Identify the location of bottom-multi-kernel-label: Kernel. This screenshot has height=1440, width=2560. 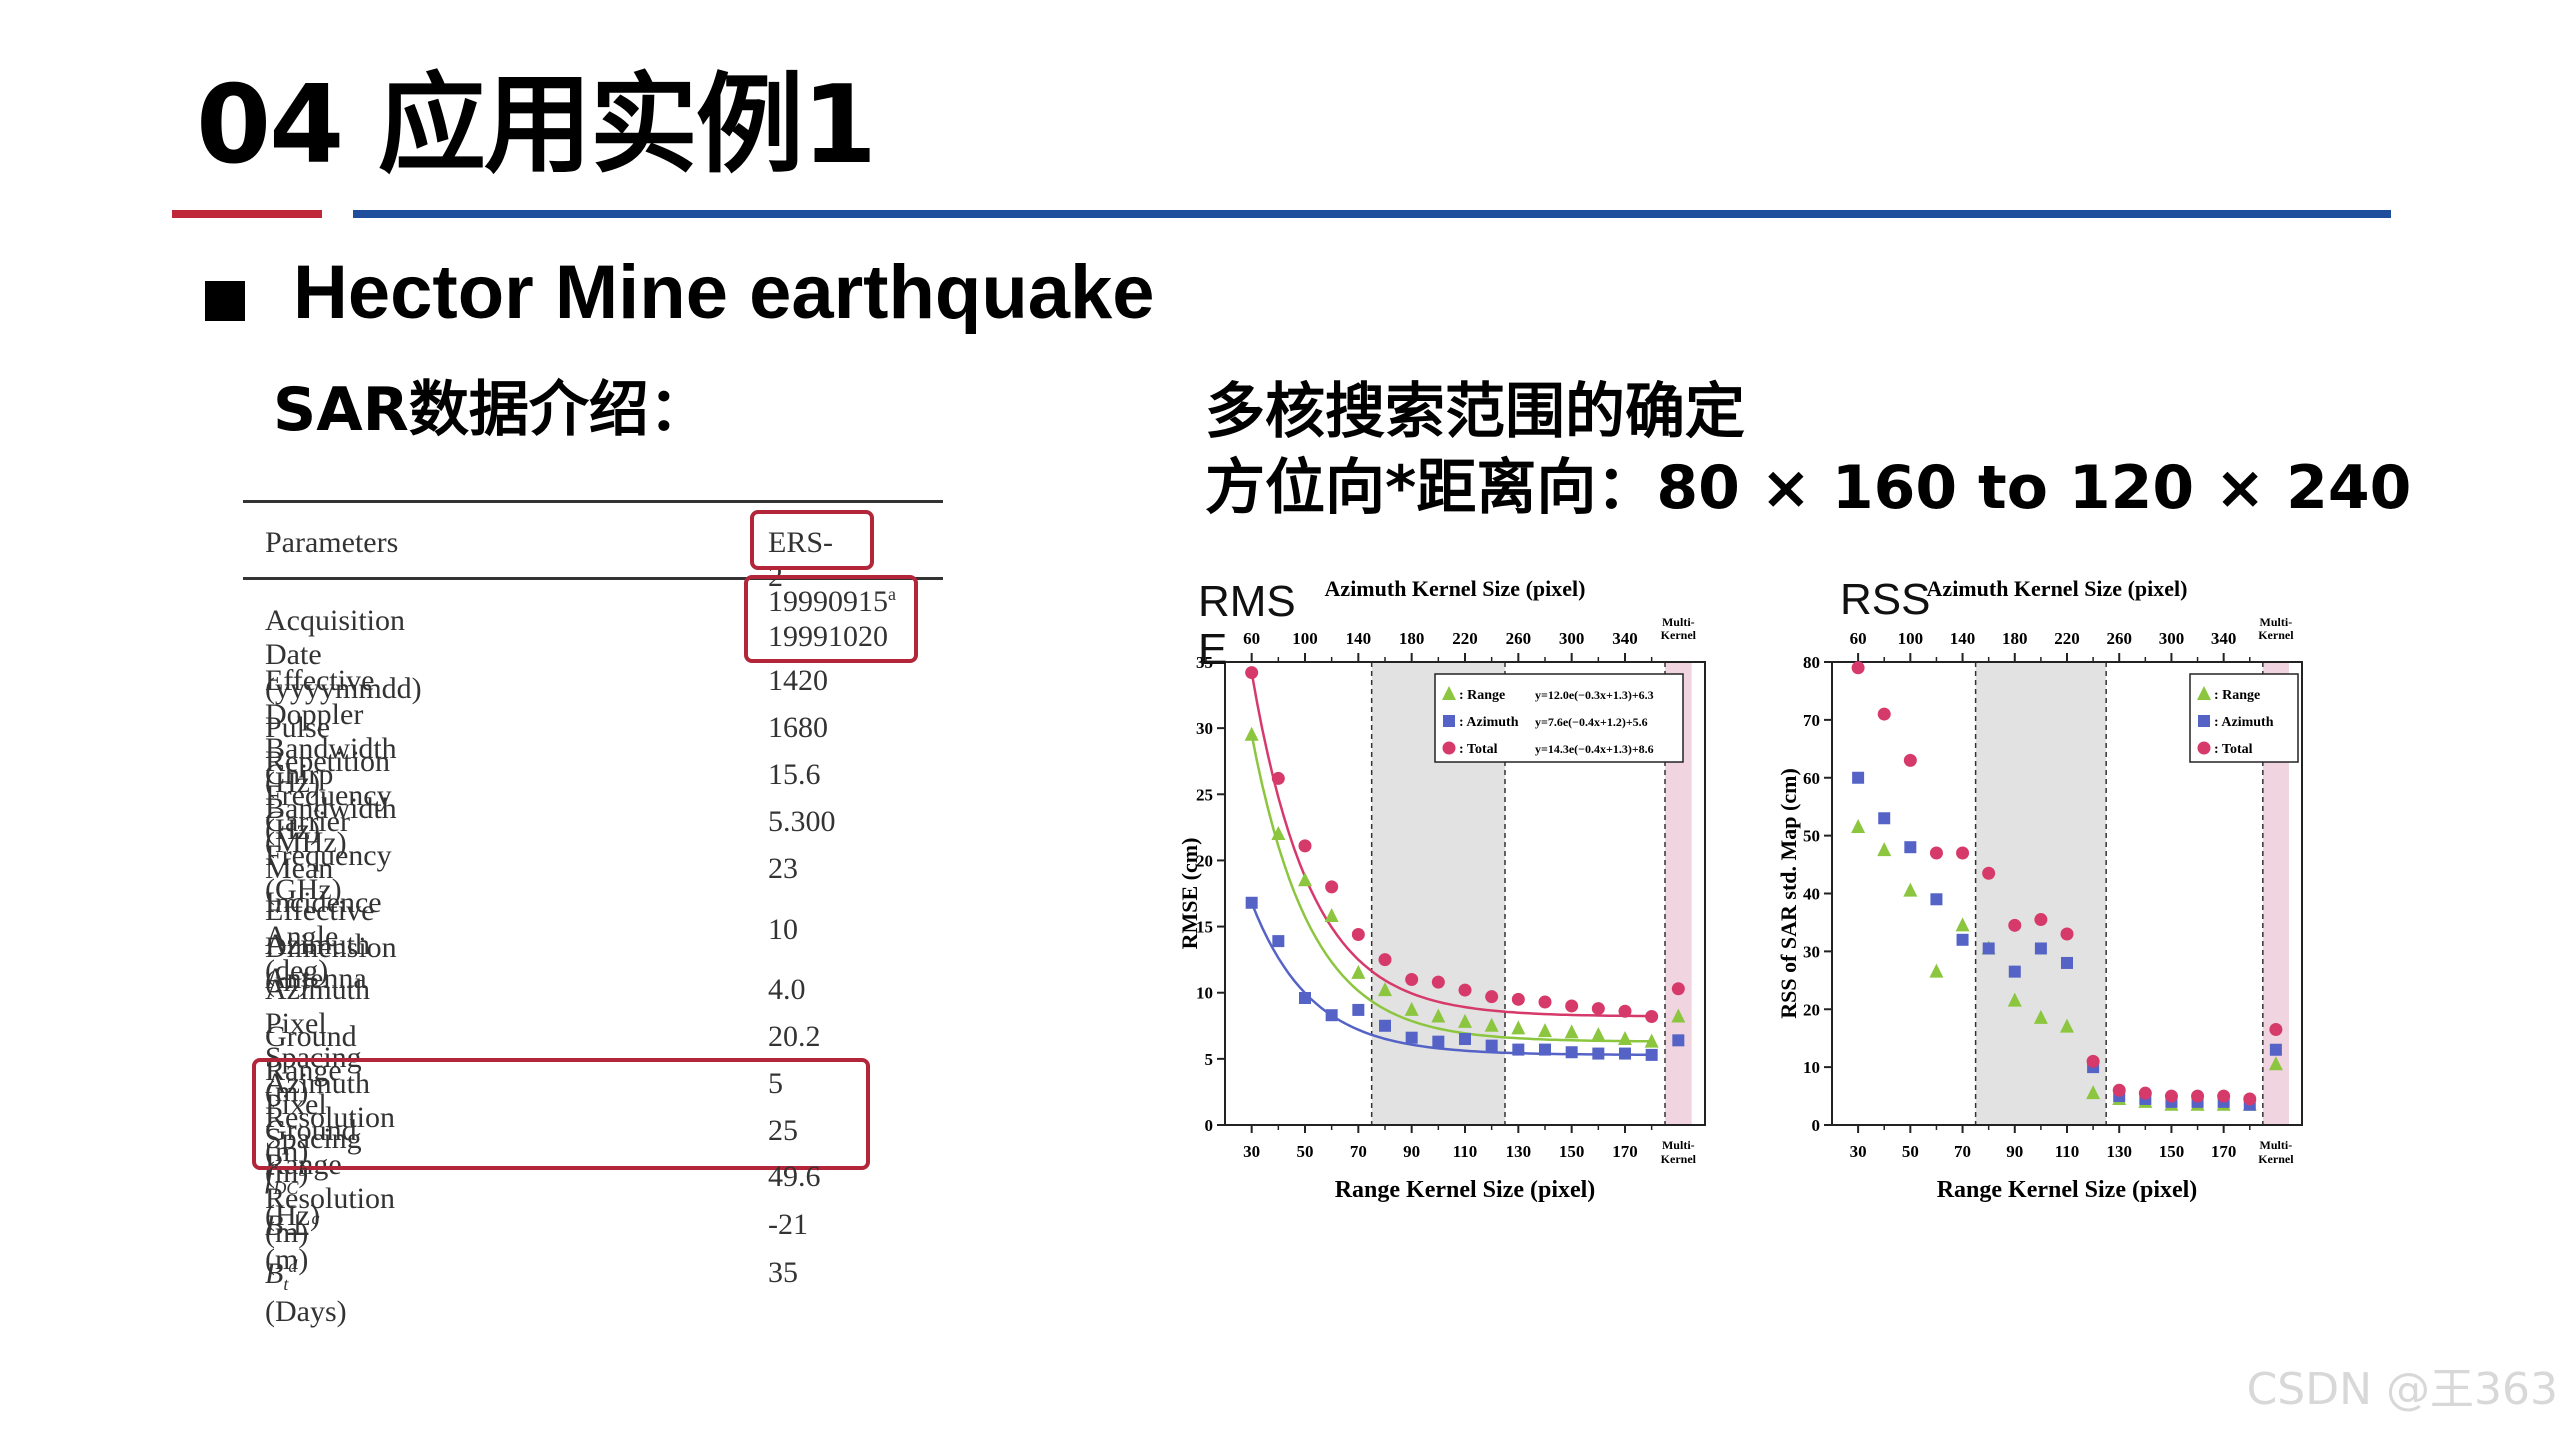
(2276, 1159).